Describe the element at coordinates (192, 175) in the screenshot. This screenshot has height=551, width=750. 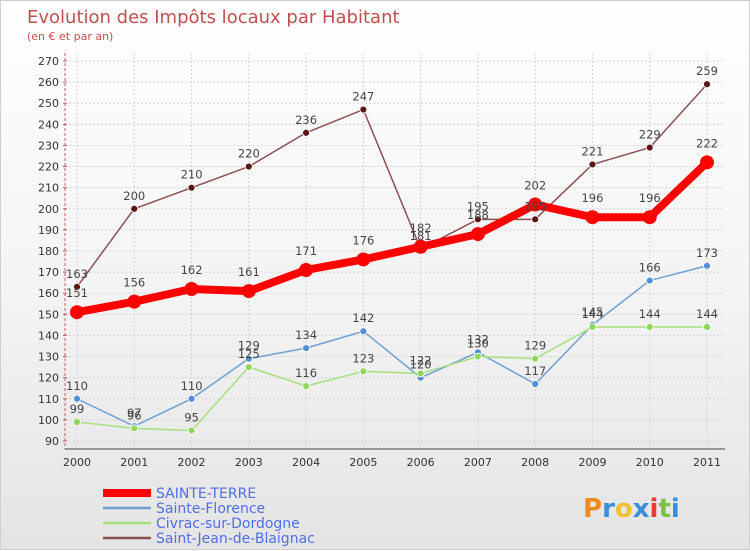
I see `data-label-saint-jean-de-blaignac: 210` at that location.